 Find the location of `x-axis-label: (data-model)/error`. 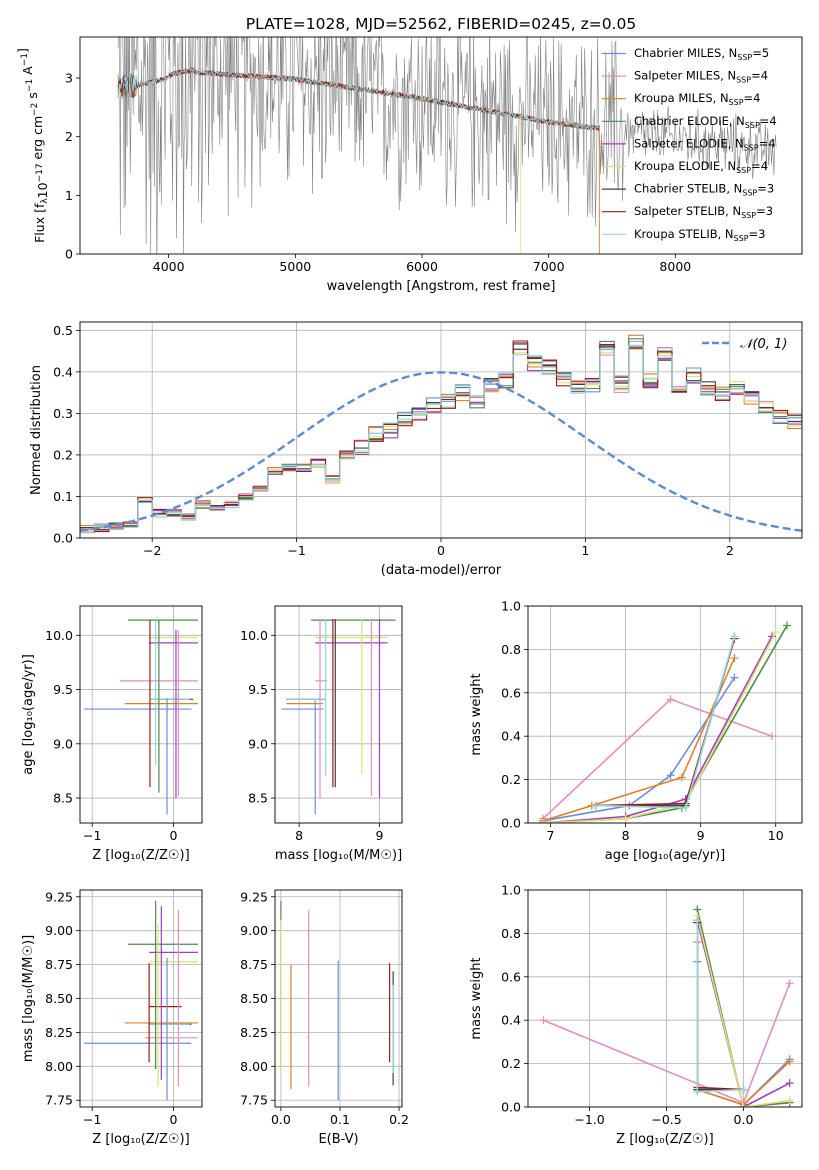

x-axis-label: (data-model)/error is located at coordinates (441, 570).